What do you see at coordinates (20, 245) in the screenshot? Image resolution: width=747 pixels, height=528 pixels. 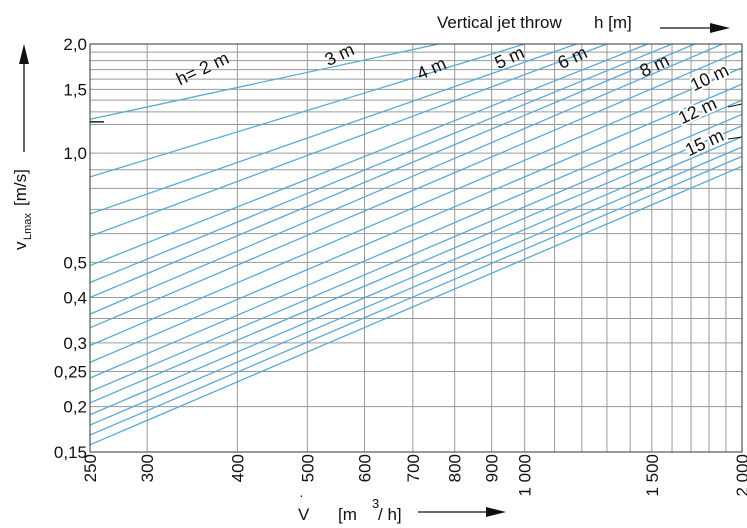 I see `y-axis-title-main: v` at bounding box center [20, 245].